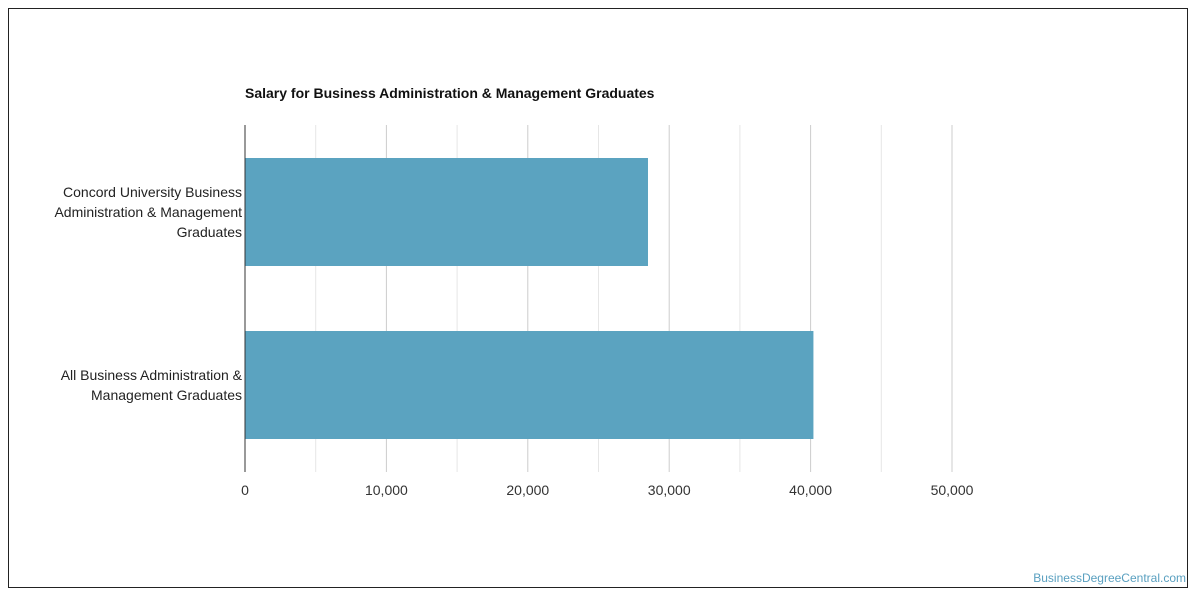  Describe the element at coordinates (669, 490) in the screenshot. I see `x-tick-label: 30,000` at that location.